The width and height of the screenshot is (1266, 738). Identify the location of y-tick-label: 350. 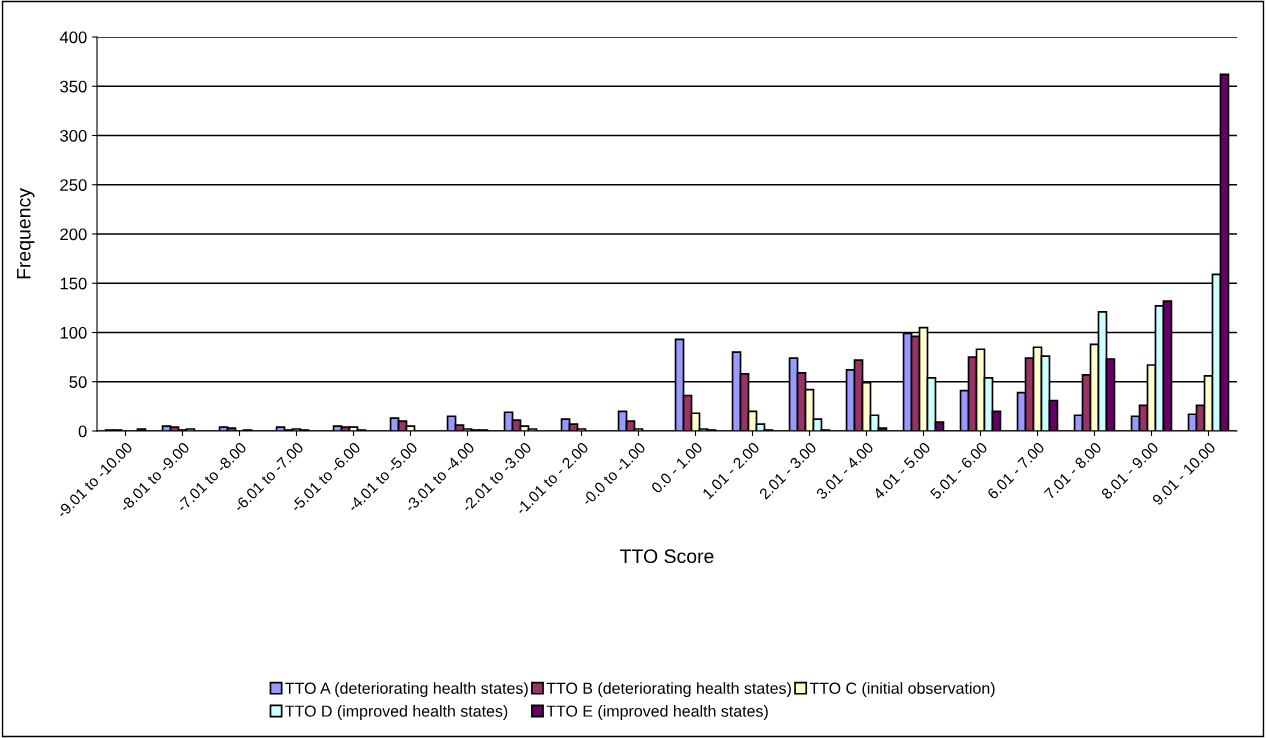
(73, 86).